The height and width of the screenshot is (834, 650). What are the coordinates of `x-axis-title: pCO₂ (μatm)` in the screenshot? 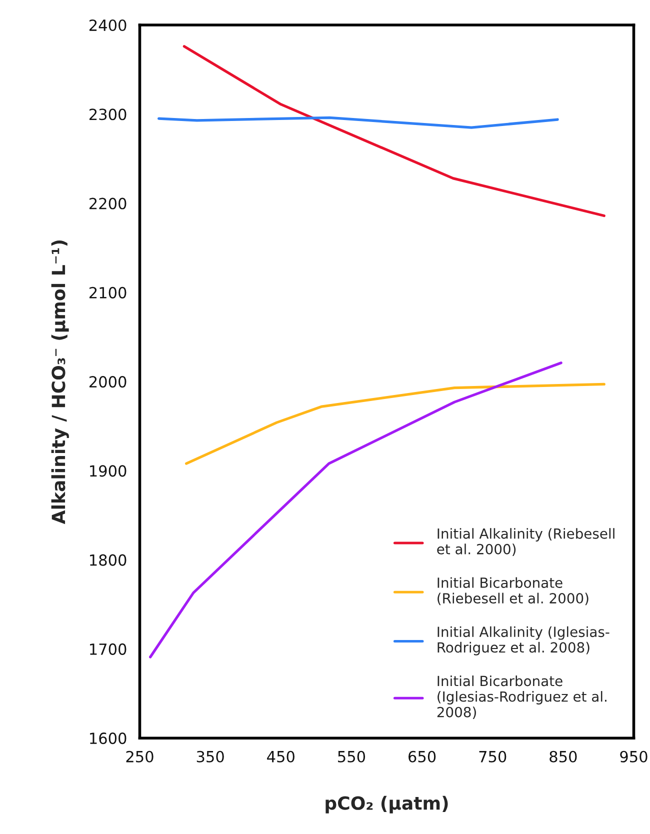 It's located at (387, 805).